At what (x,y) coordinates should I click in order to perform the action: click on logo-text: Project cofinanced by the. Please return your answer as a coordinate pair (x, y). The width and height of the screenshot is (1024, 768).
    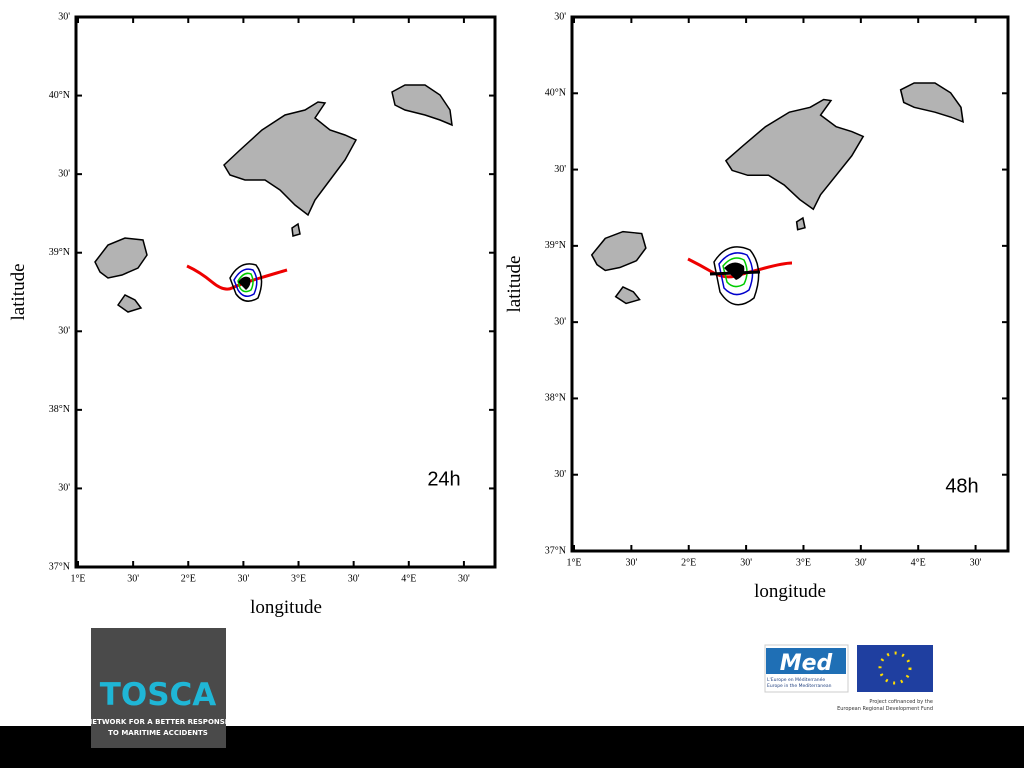
    Looking at the image, I should click on (901, 702).